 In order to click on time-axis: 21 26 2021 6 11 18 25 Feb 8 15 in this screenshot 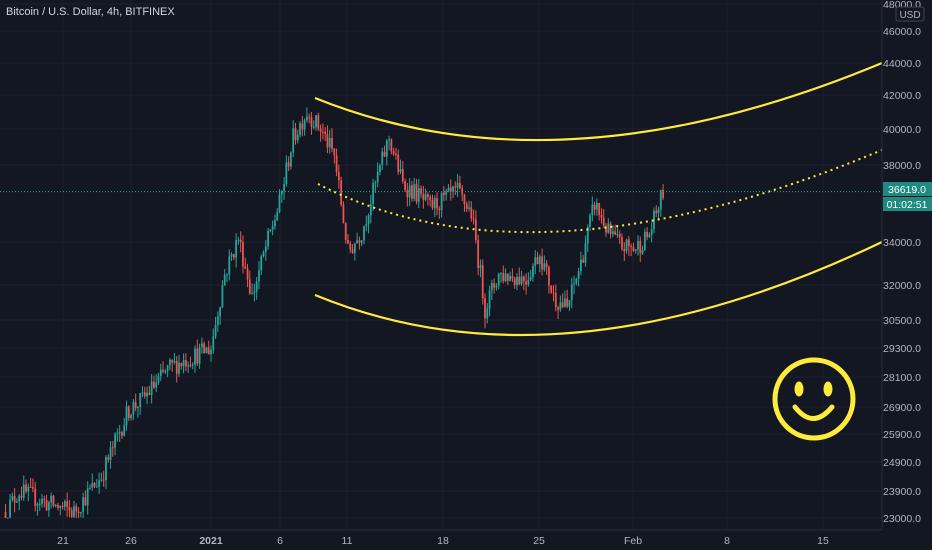, I will do `click(466, 539)`.